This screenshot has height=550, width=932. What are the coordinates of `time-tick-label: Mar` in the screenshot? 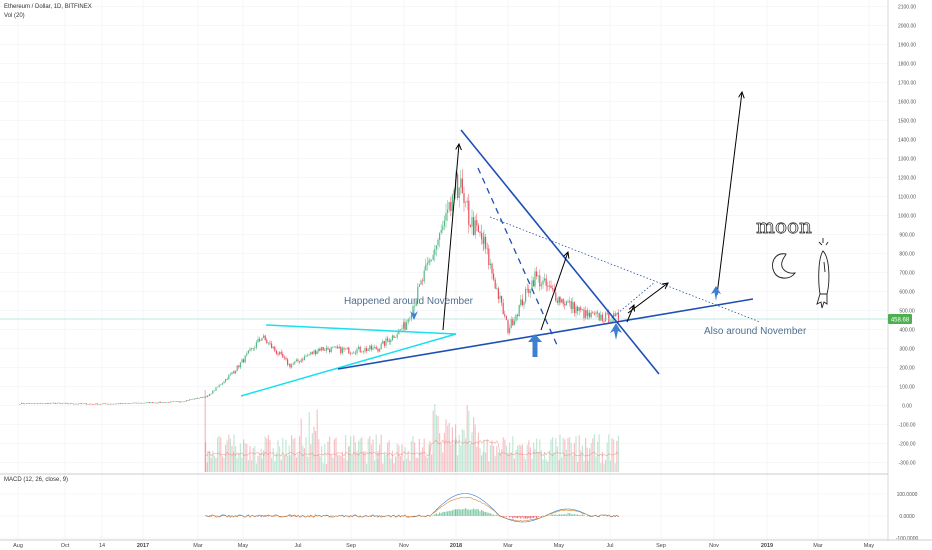 It's located at (508, 546).